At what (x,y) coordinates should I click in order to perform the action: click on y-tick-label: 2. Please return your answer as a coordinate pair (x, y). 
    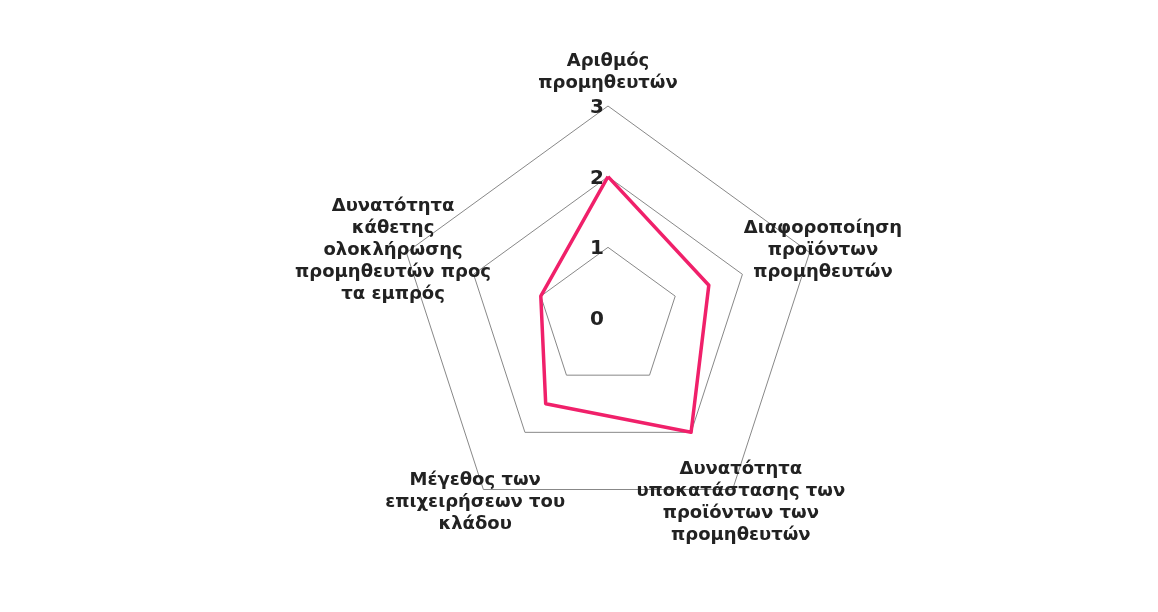
    Looking at the image, I should click on (597, 176).